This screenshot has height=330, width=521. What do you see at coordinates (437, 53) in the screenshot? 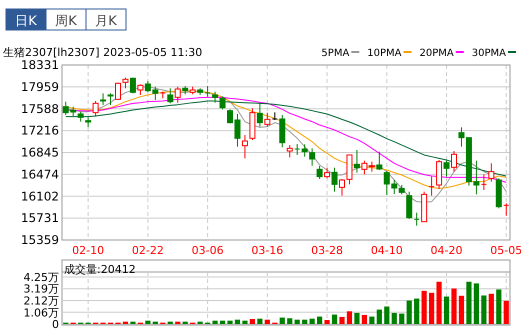
I see `legend-label: 20PMA` at bounding box center [437, 53].